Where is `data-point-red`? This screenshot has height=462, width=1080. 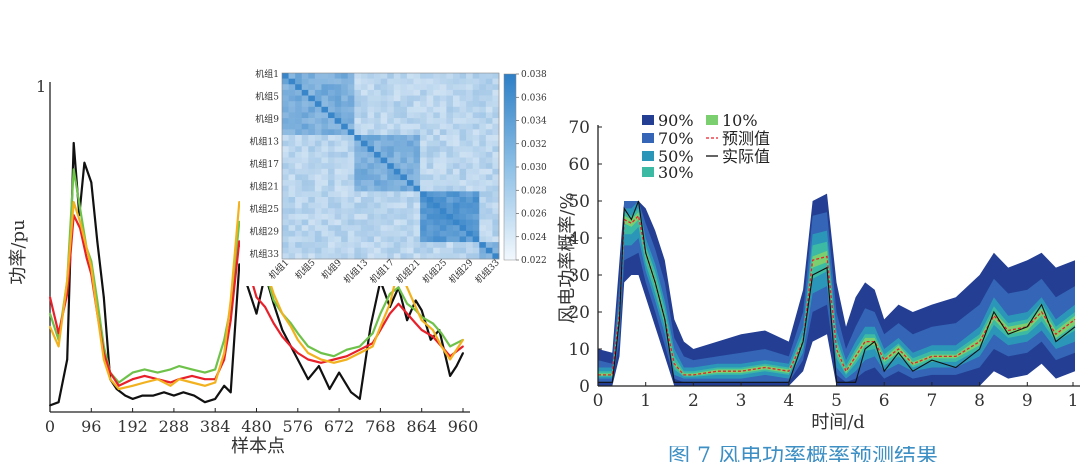
data-point-red is located at coordinates (170, 382).